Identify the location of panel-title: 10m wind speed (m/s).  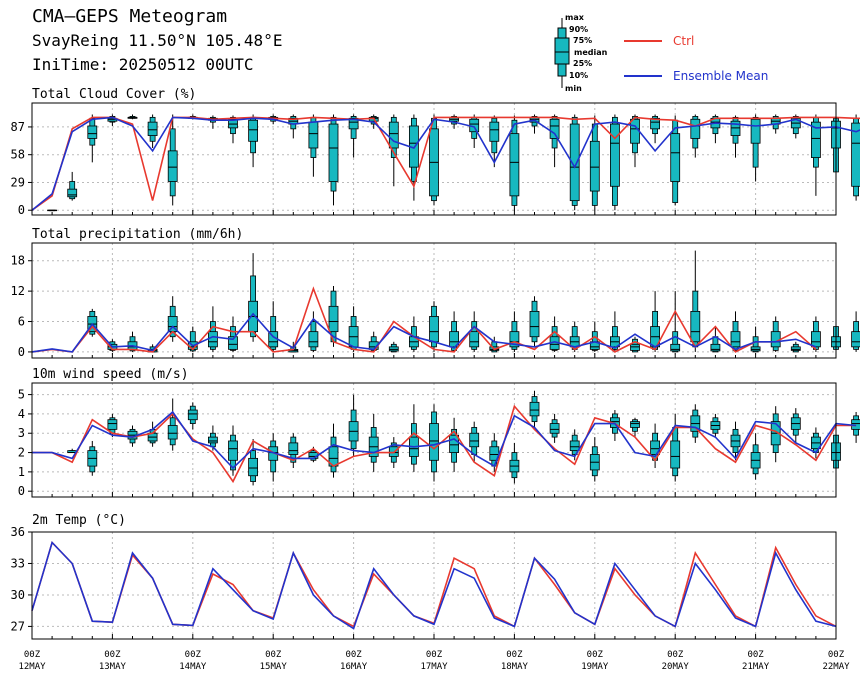
(110, 374).